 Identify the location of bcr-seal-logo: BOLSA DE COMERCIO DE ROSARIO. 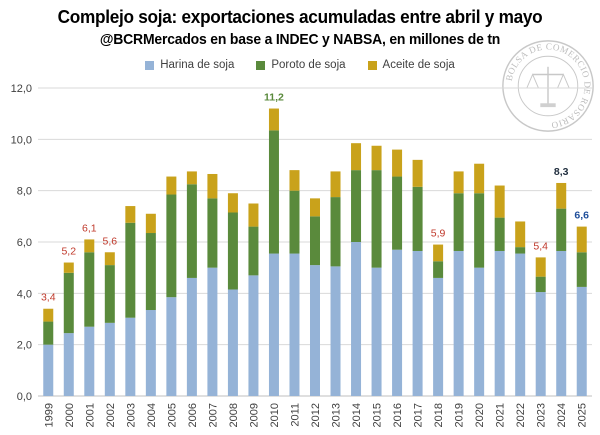
(548, 86).